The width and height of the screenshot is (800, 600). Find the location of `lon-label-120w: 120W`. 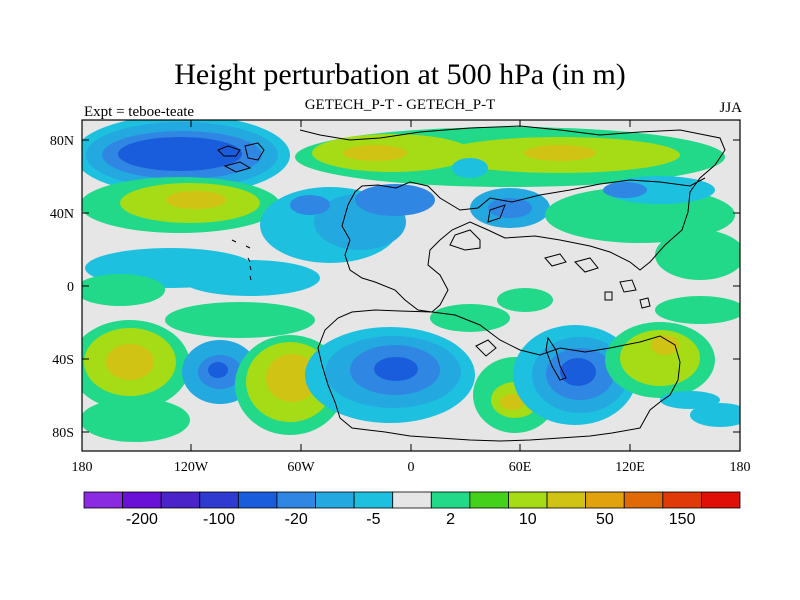

lon-label-120w: 120W is located at coordinates (191, 467).